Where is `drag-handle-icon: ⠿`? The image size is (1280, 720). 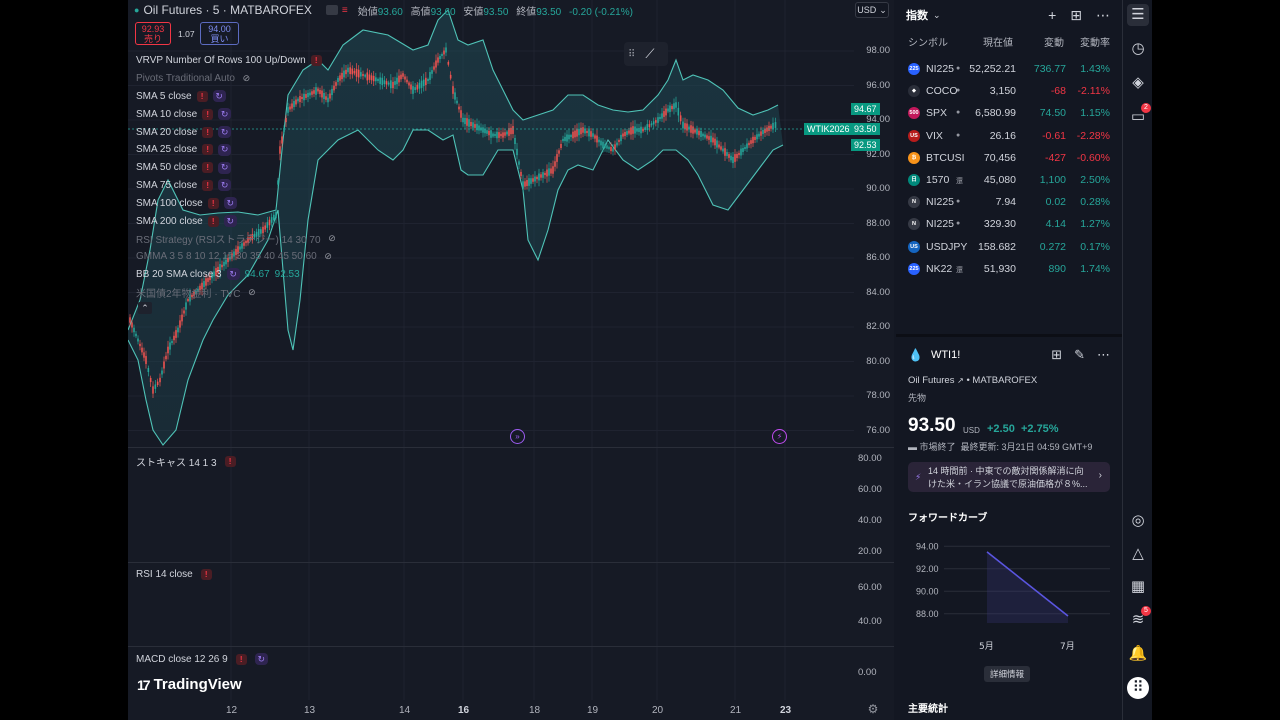
drag-handle-icon: ⠿ is located at coordinates (632, 54).